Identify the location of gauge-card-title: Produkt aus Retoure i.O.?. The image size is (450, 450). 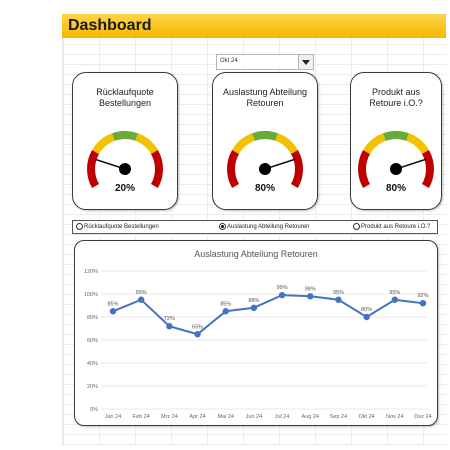
(396, 97).